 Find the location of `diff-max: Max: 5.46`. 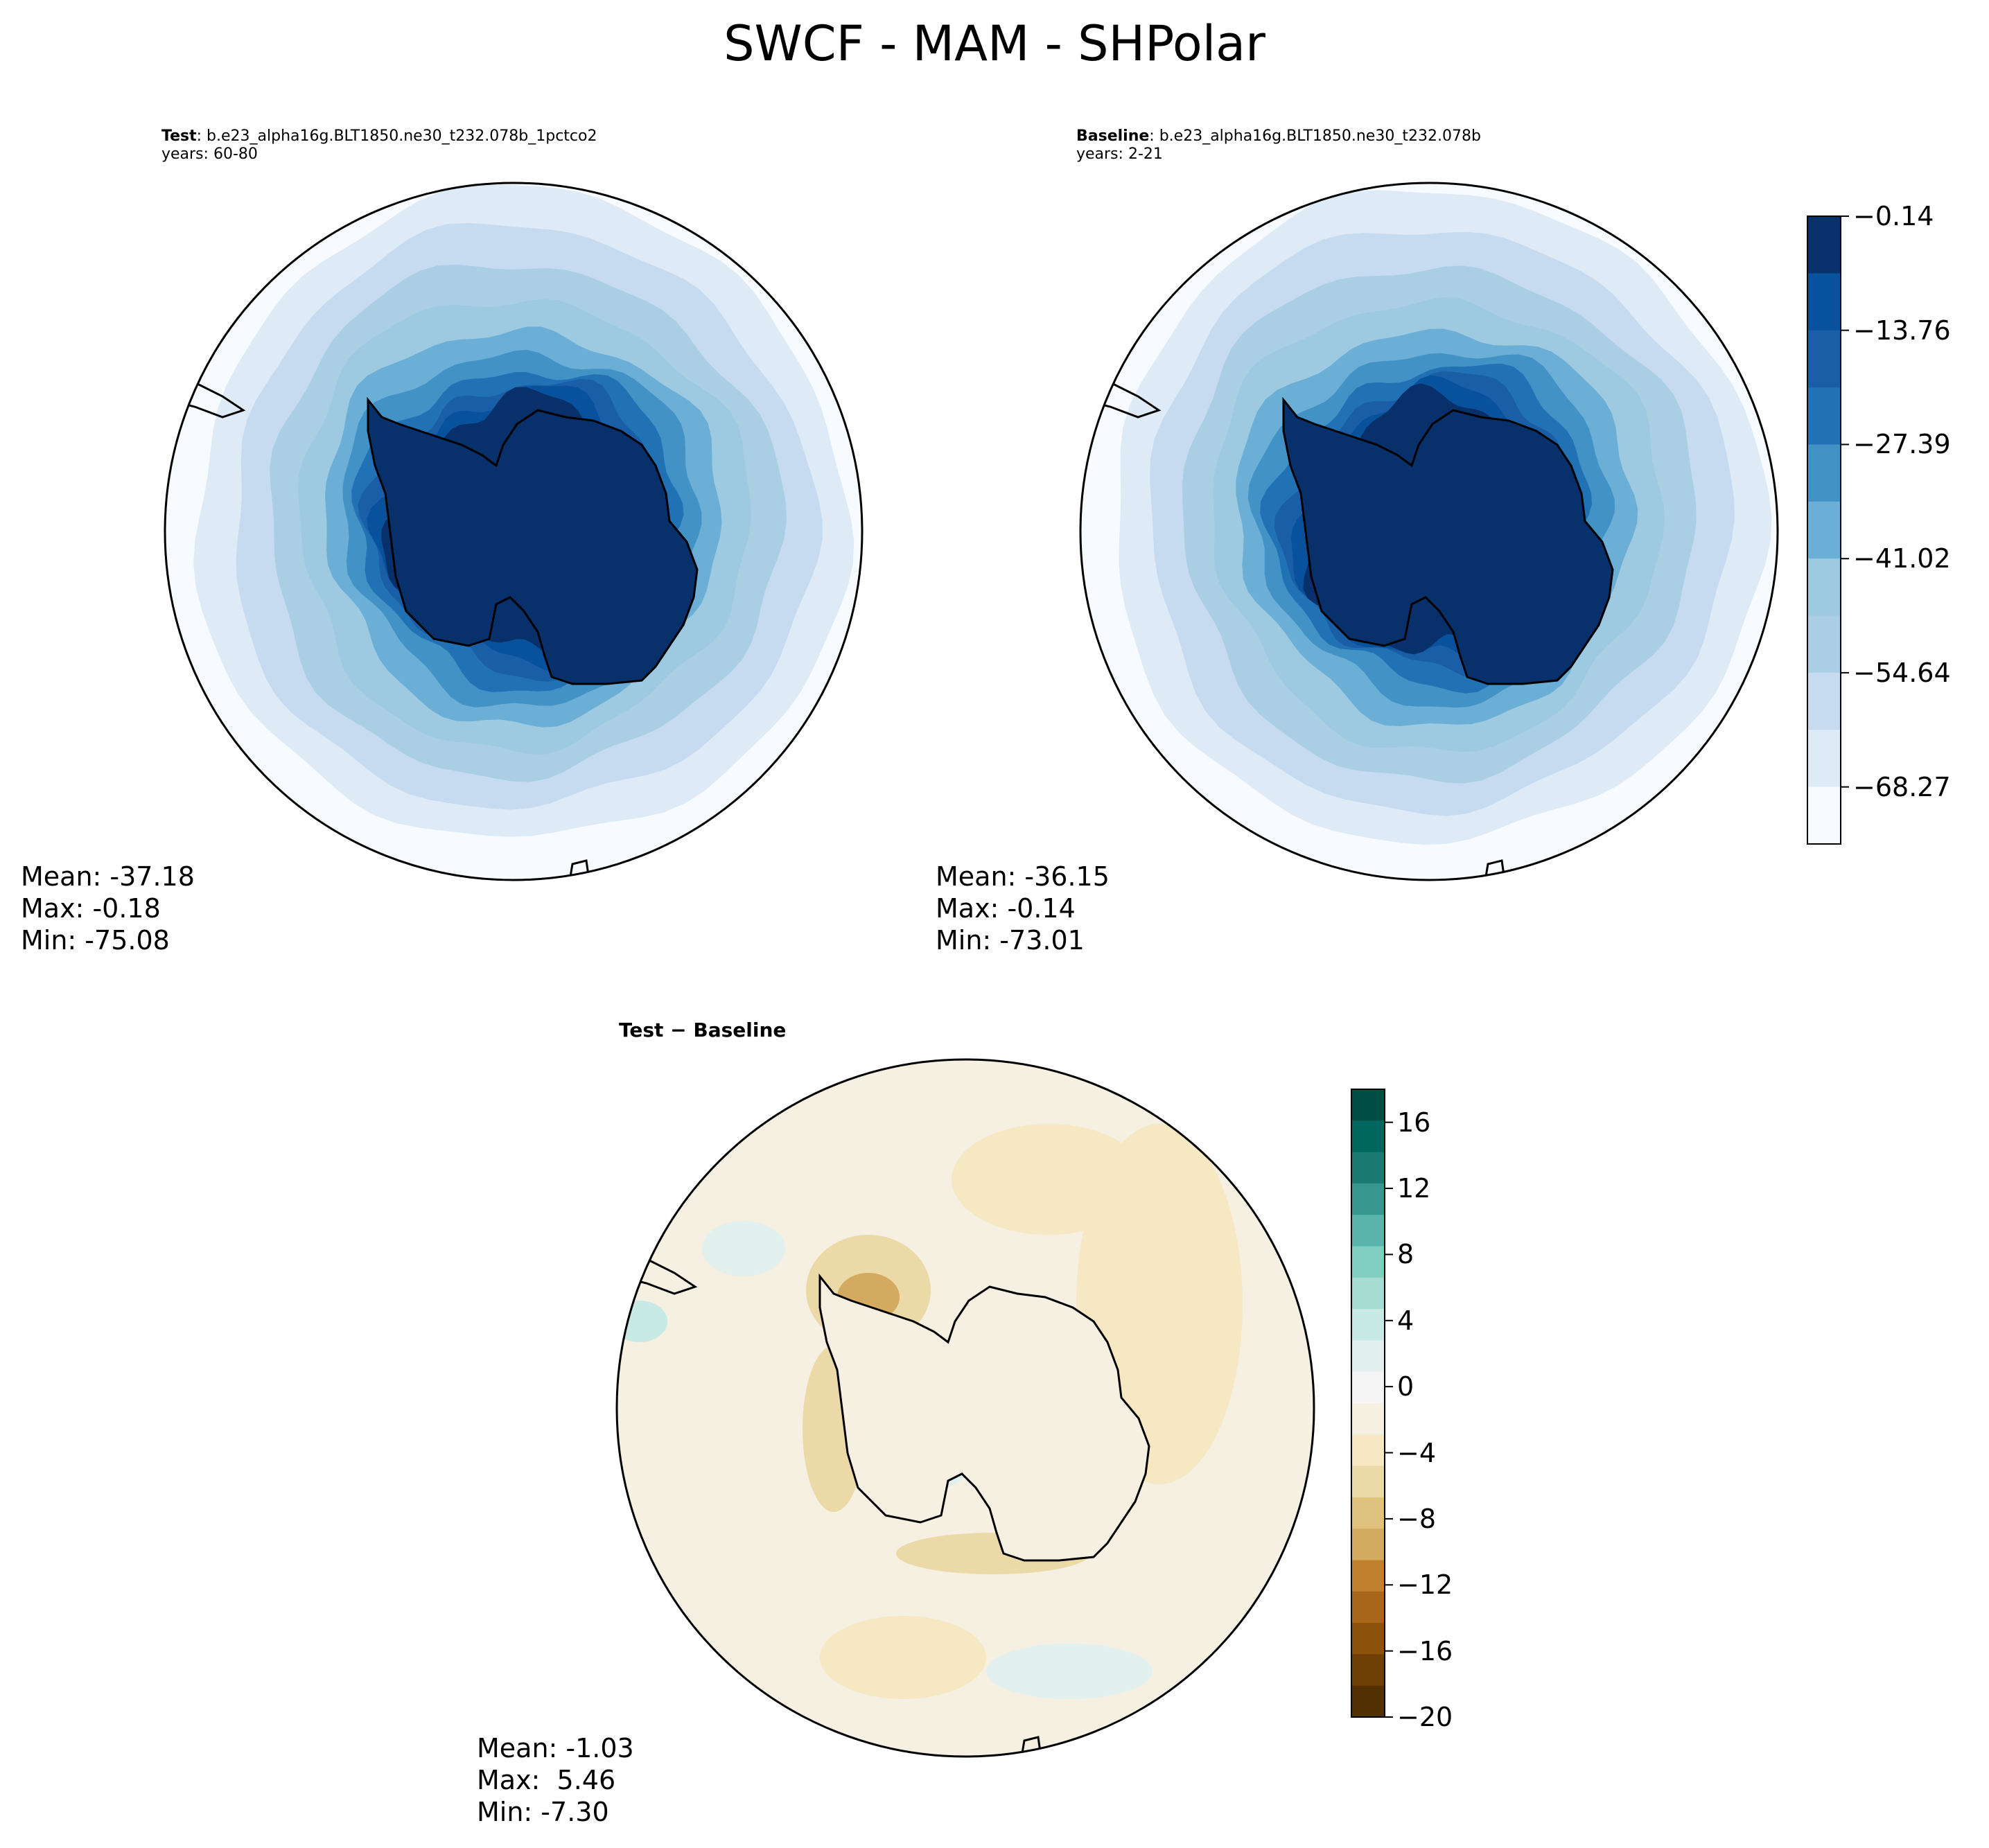

diff-max: Max: 5.46 is located at coordinates (546, 1780).